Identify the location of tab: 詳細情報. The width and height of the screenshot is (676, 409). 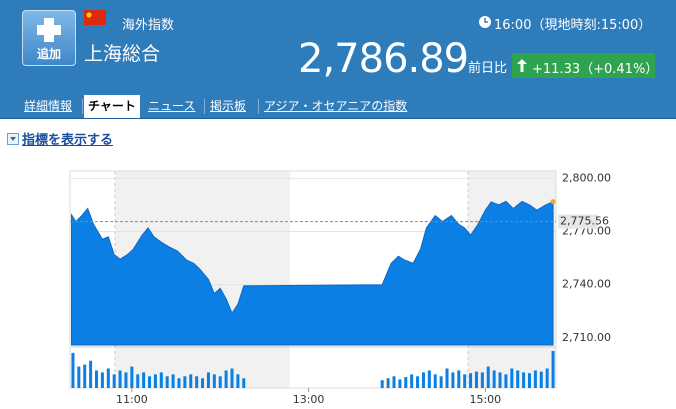
(48, 106).